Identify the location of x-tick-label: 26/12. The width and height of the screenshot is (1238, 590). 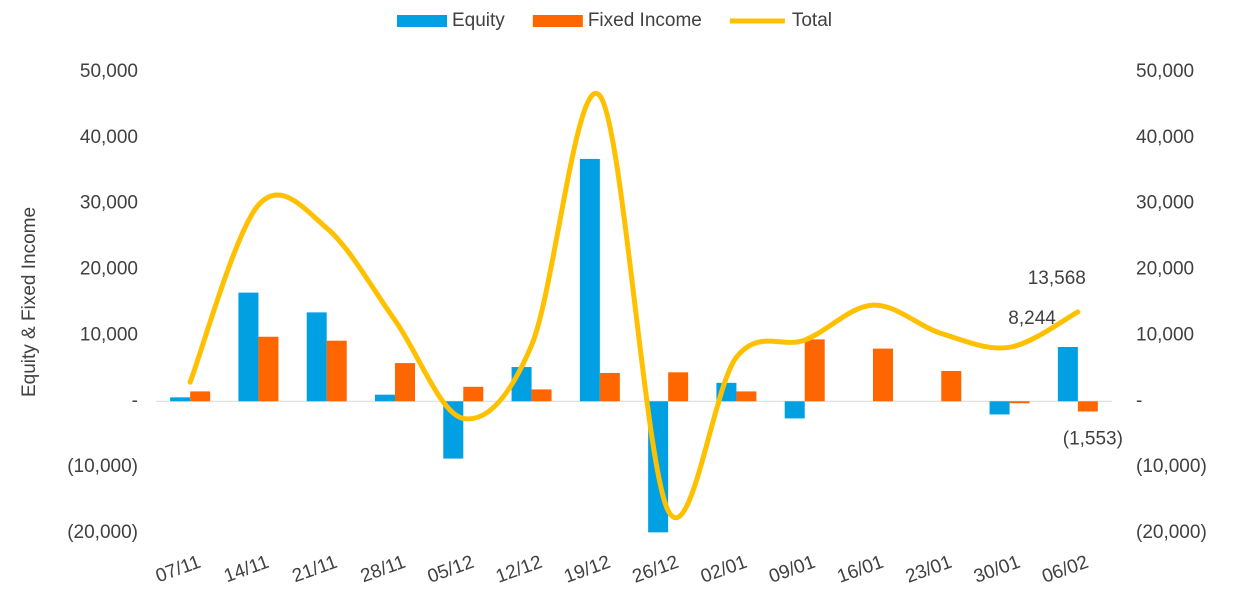
(656, 570).